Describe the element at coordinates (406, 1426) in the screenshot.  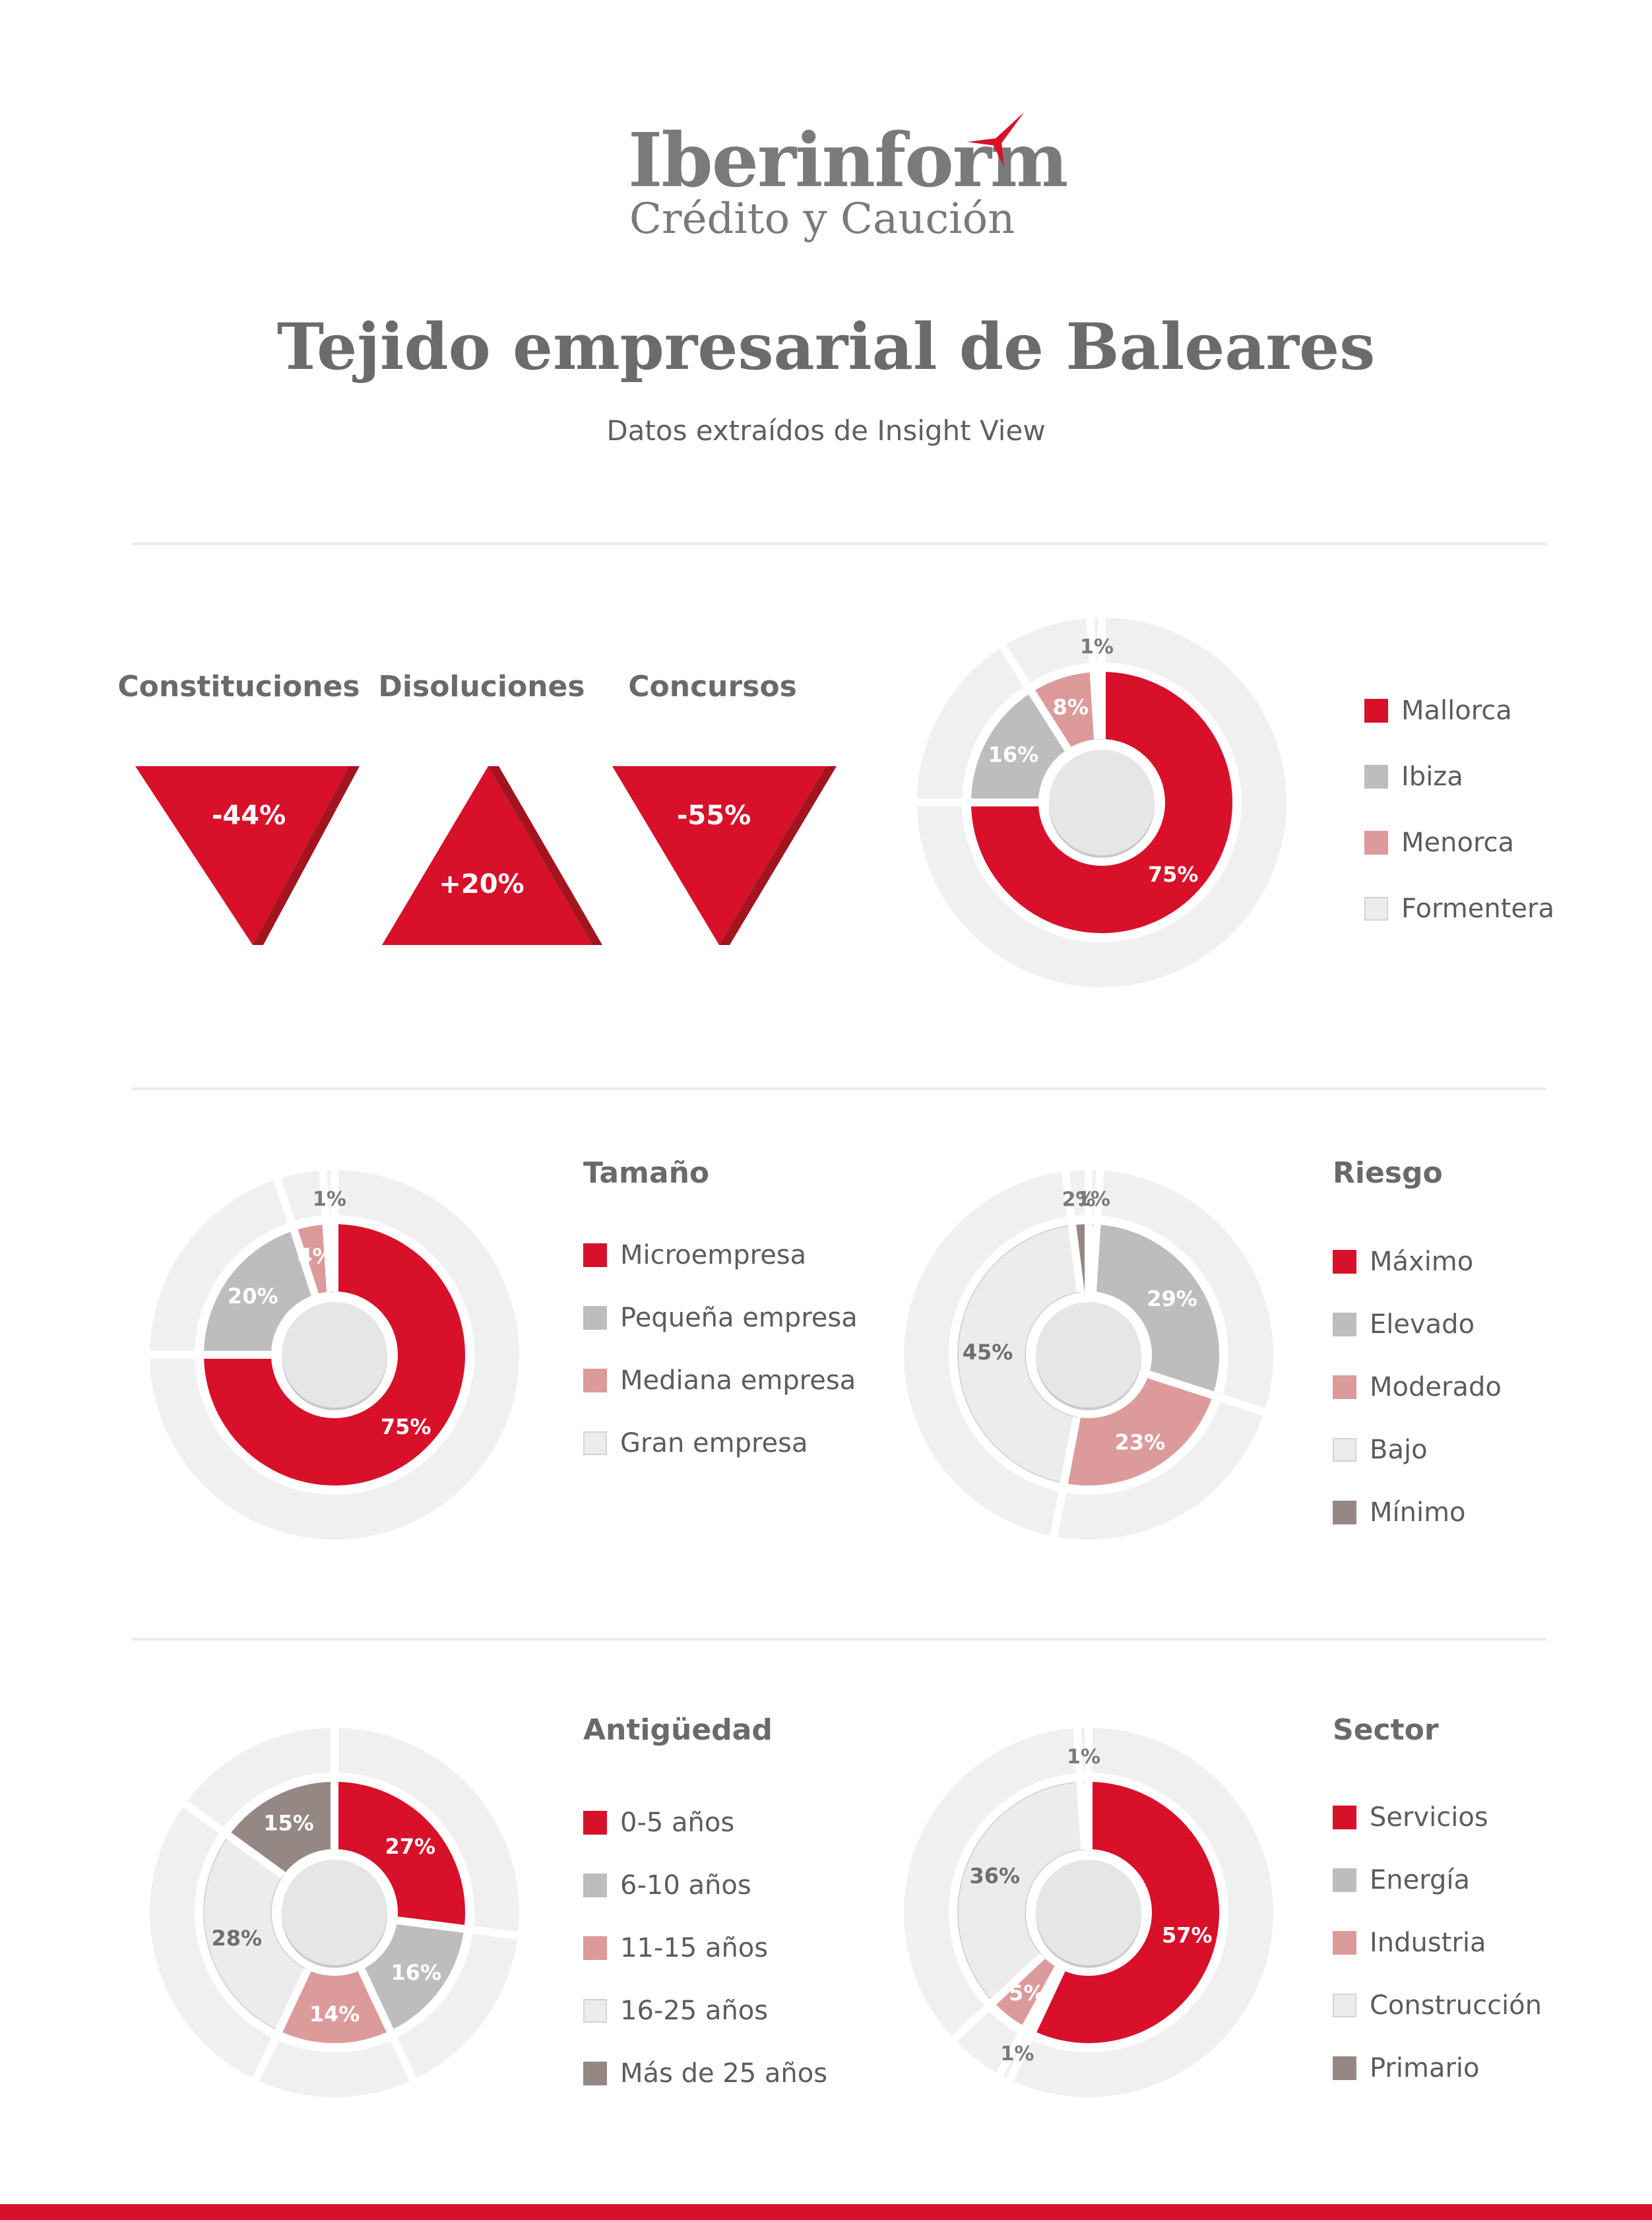
I see `data-label-microempresa: 75%` at that location.